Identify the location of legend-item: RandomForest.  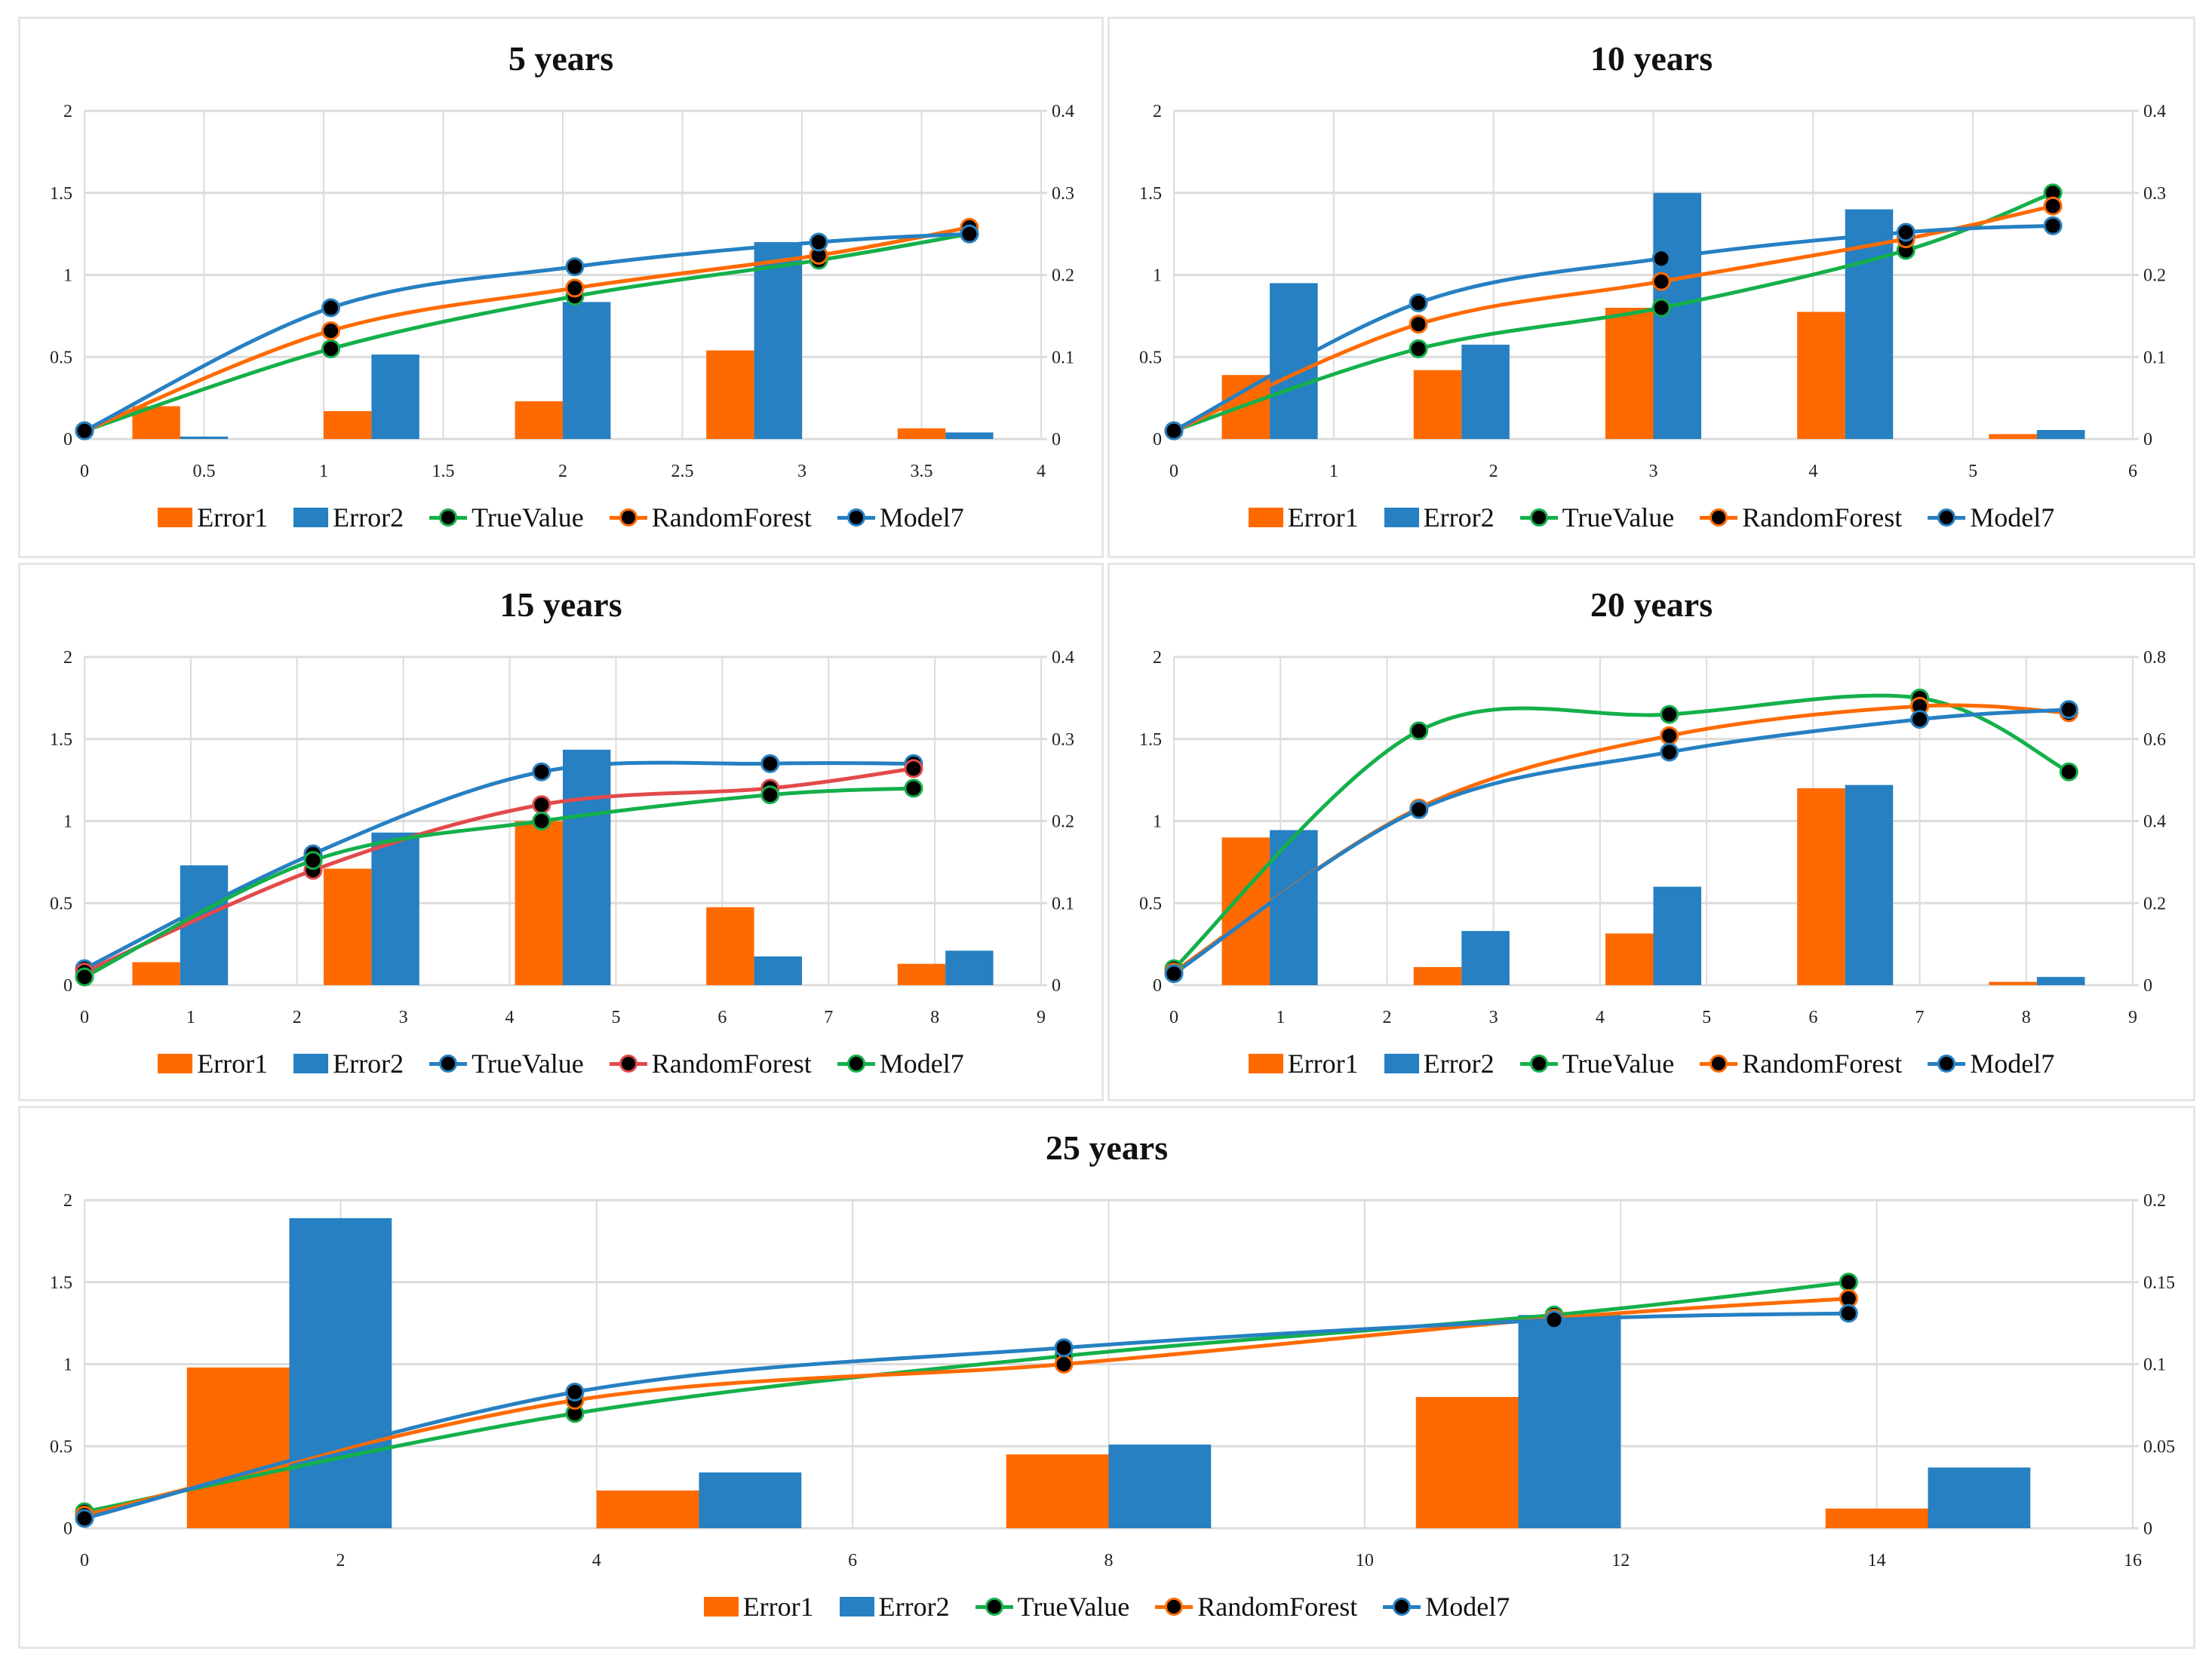
(710, 1063).